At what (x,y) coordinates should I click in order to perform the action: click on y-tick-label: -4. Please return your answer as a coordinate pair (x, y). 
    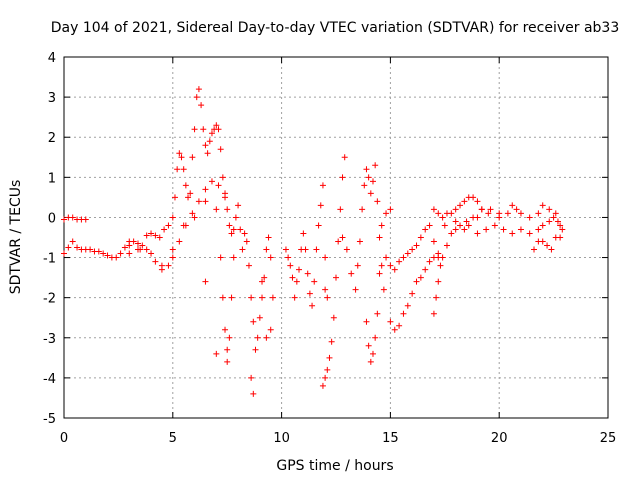
    Looking at the image, I should click on (49, 379).